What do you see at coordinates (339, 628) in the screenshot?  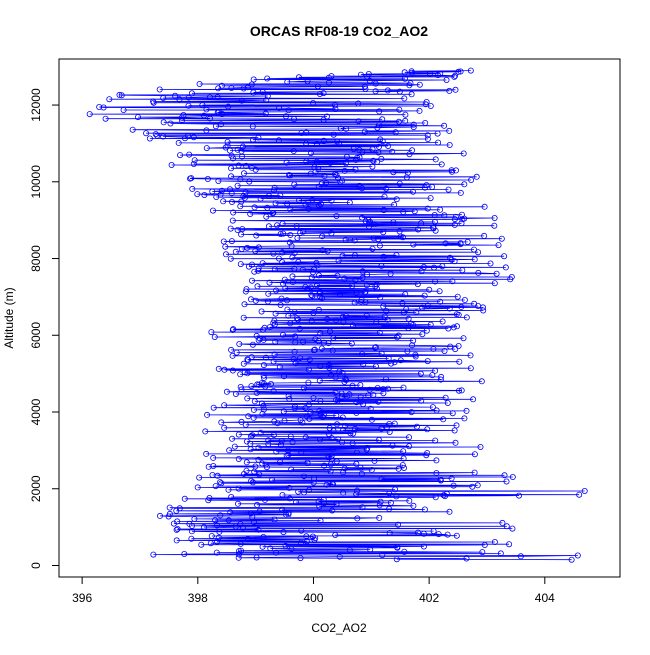 I see `x-axis-label: CO2_AO2` at bounding box center [339, 628].